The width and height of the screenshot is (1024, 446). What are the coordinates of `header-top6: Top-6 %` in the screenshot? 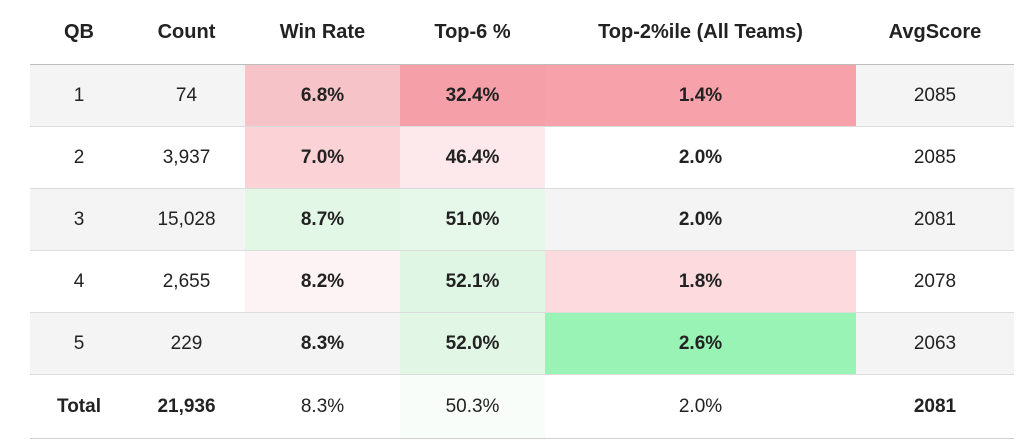 It's located at (472, 32).